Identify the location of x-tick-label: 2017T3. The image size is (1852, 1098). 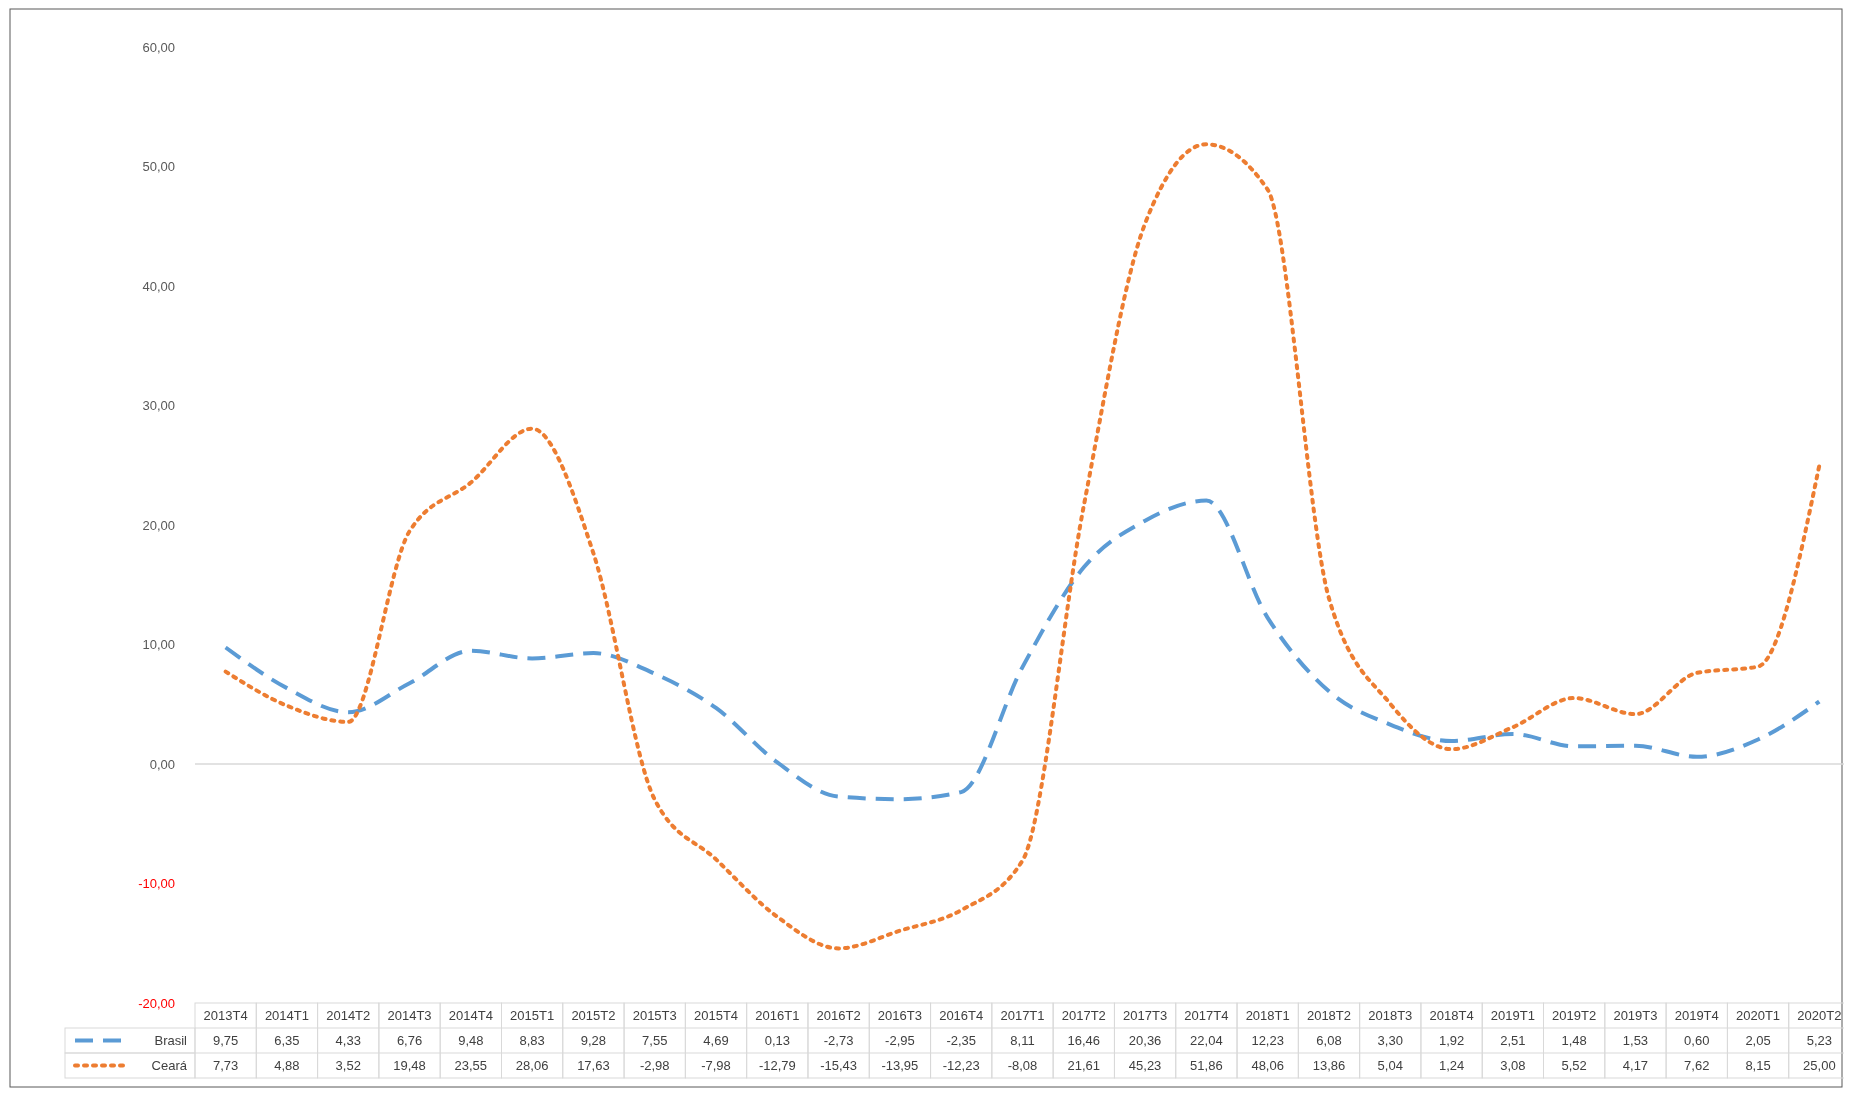
(1145, 1016).